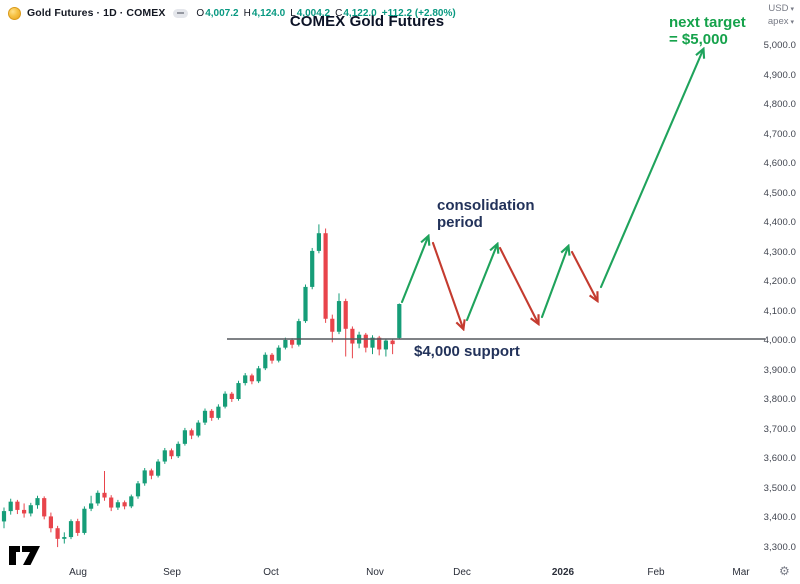 This screenshot has width=800, height=584. Describe the element at coordinates (181, 13) in the screenshot. I see `symbol-menu-icon` at that location.